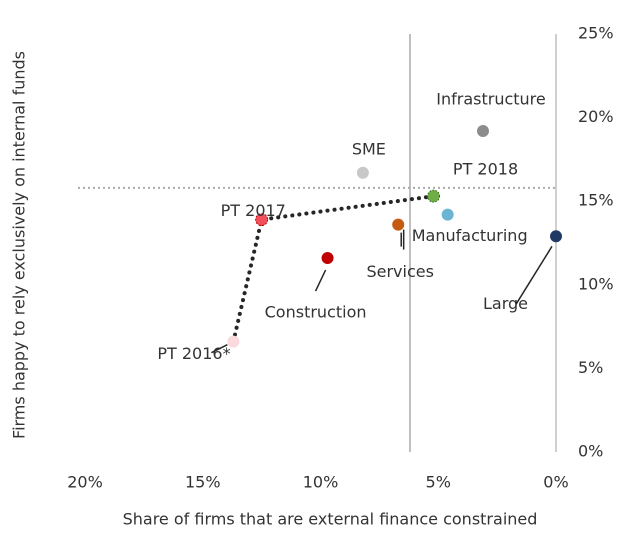 This screenshot has width=620, height=535. Describe the element at coordinates (321, 482) in the screenshot. I see `x-tick-label: 10%` at that location.